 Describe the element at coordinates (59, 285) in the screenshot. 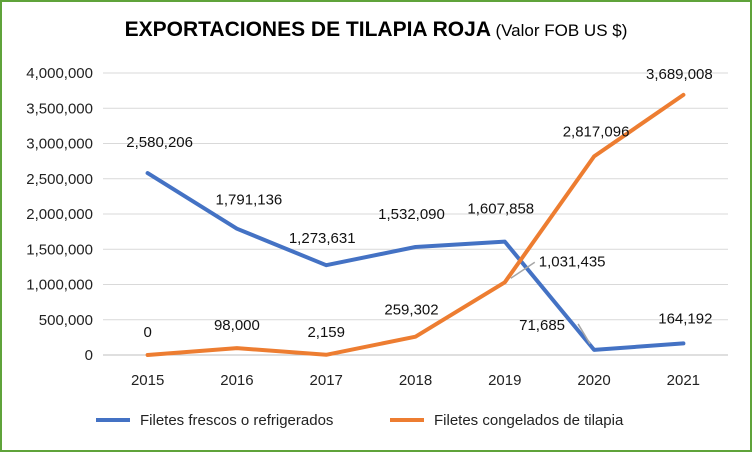

I see `y-tick-label: 1,000,000` at that location.